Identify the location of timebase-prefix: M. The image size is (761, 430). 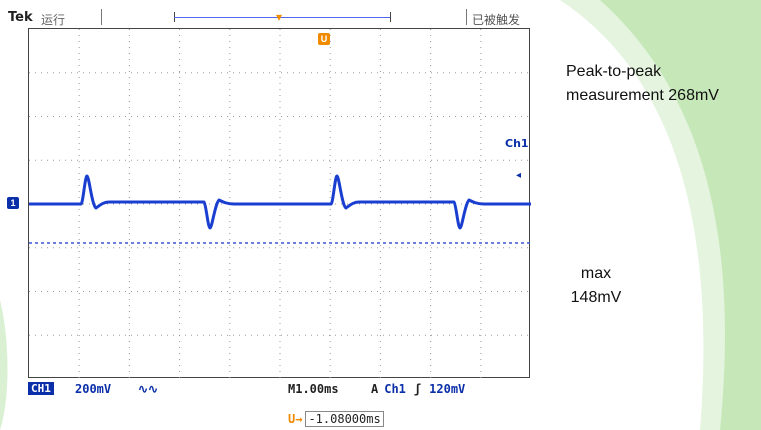
(292, 389).